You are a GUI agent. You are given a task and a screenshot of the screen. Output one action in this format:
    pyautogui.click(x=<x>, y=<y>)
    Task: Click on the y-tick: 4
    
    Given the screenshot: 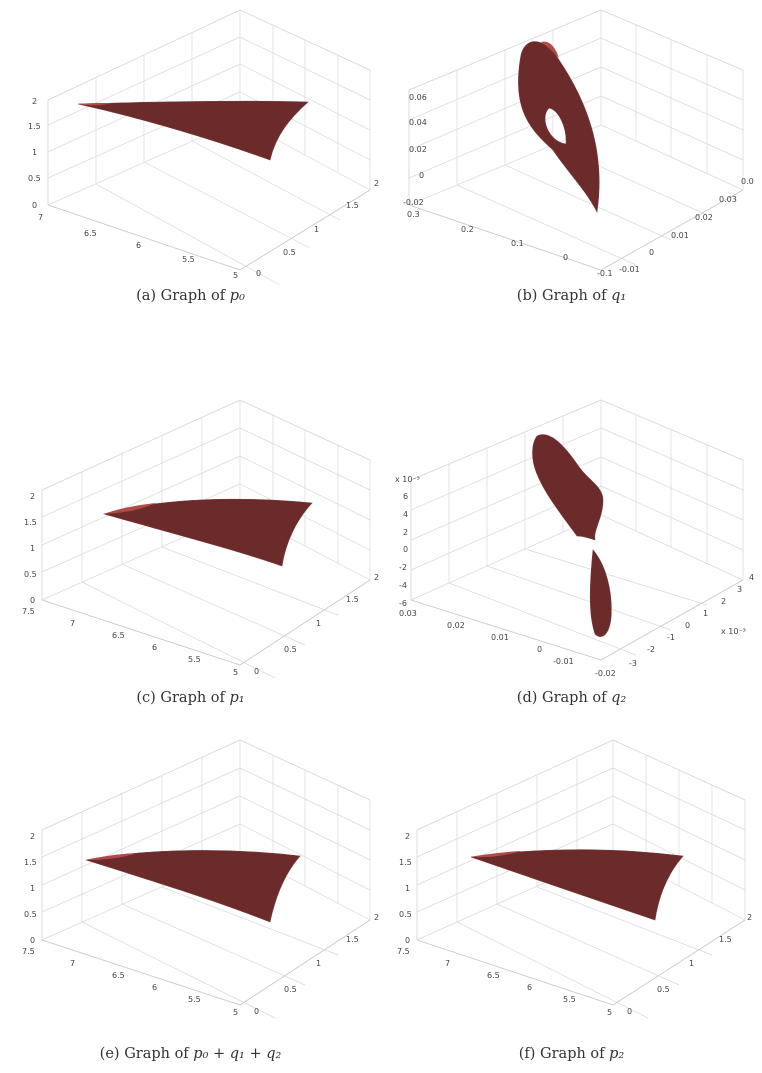 What is the action you would take?
    pyautogui.click(x=751, y=577)
    